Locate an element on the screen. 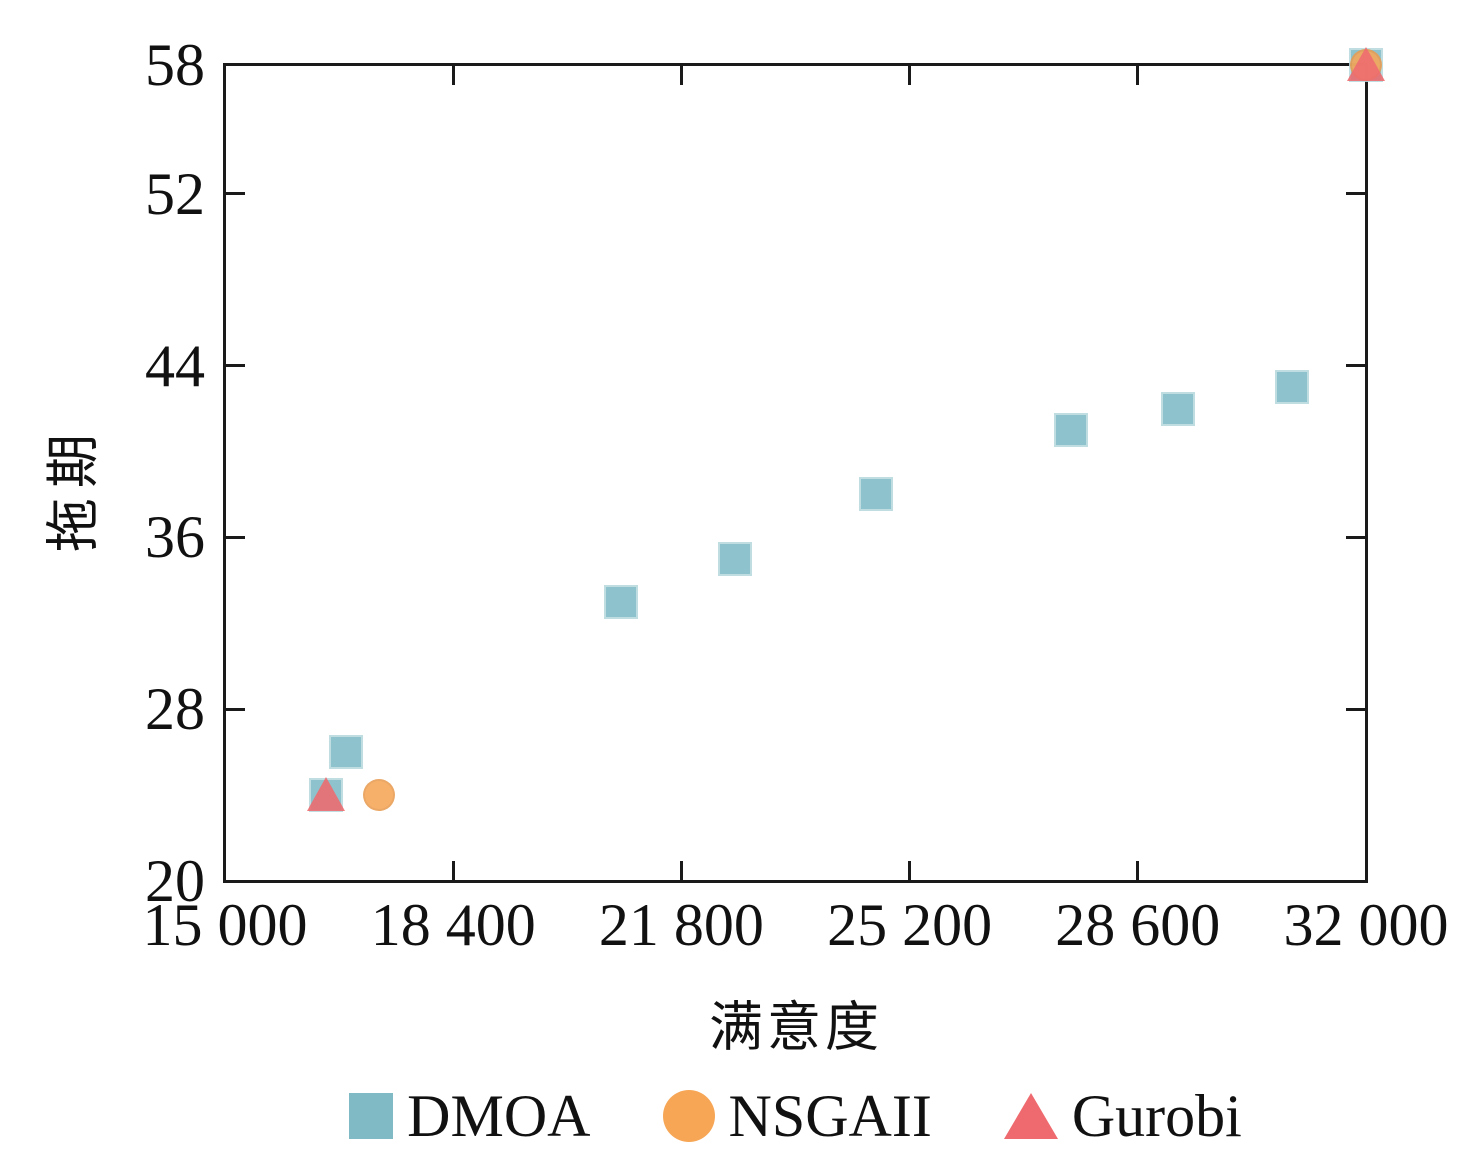  legend-label-dmoa: DMOA is located at coordinates (499, 1116).